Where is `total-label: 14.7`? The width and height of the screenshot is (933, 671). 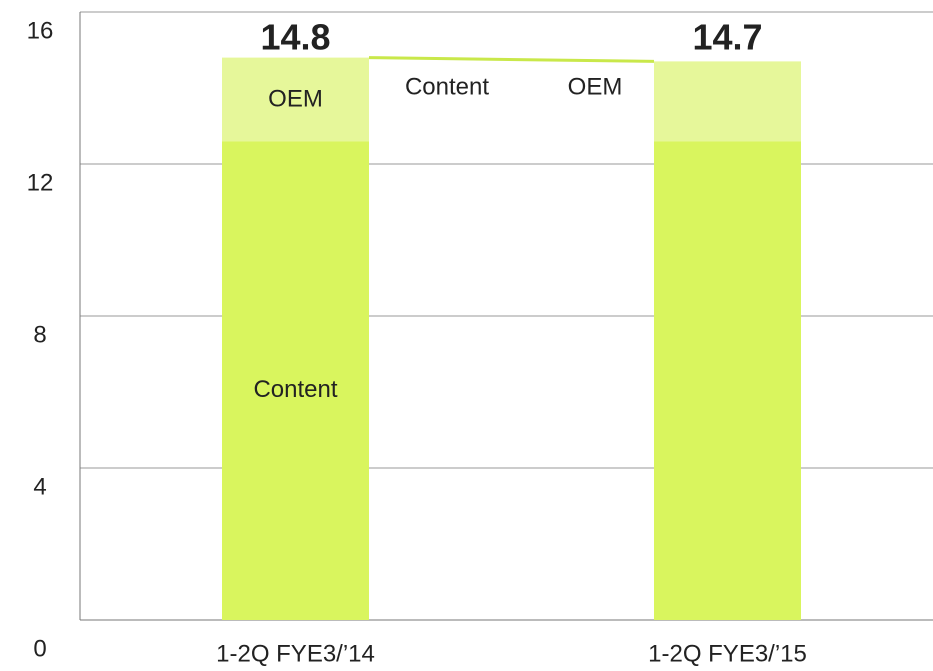 total-label: 14.7 is located at coordinates (727, 37).